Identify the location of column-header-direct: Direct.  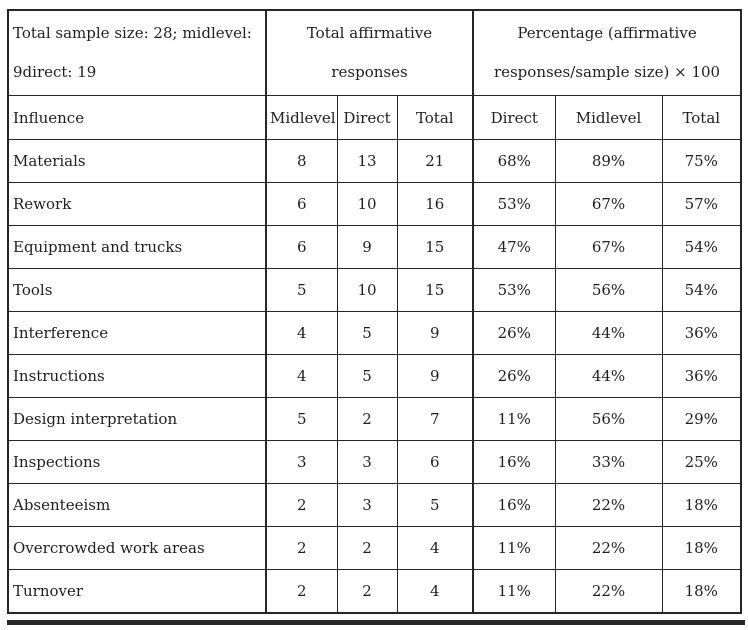
(367, 117).